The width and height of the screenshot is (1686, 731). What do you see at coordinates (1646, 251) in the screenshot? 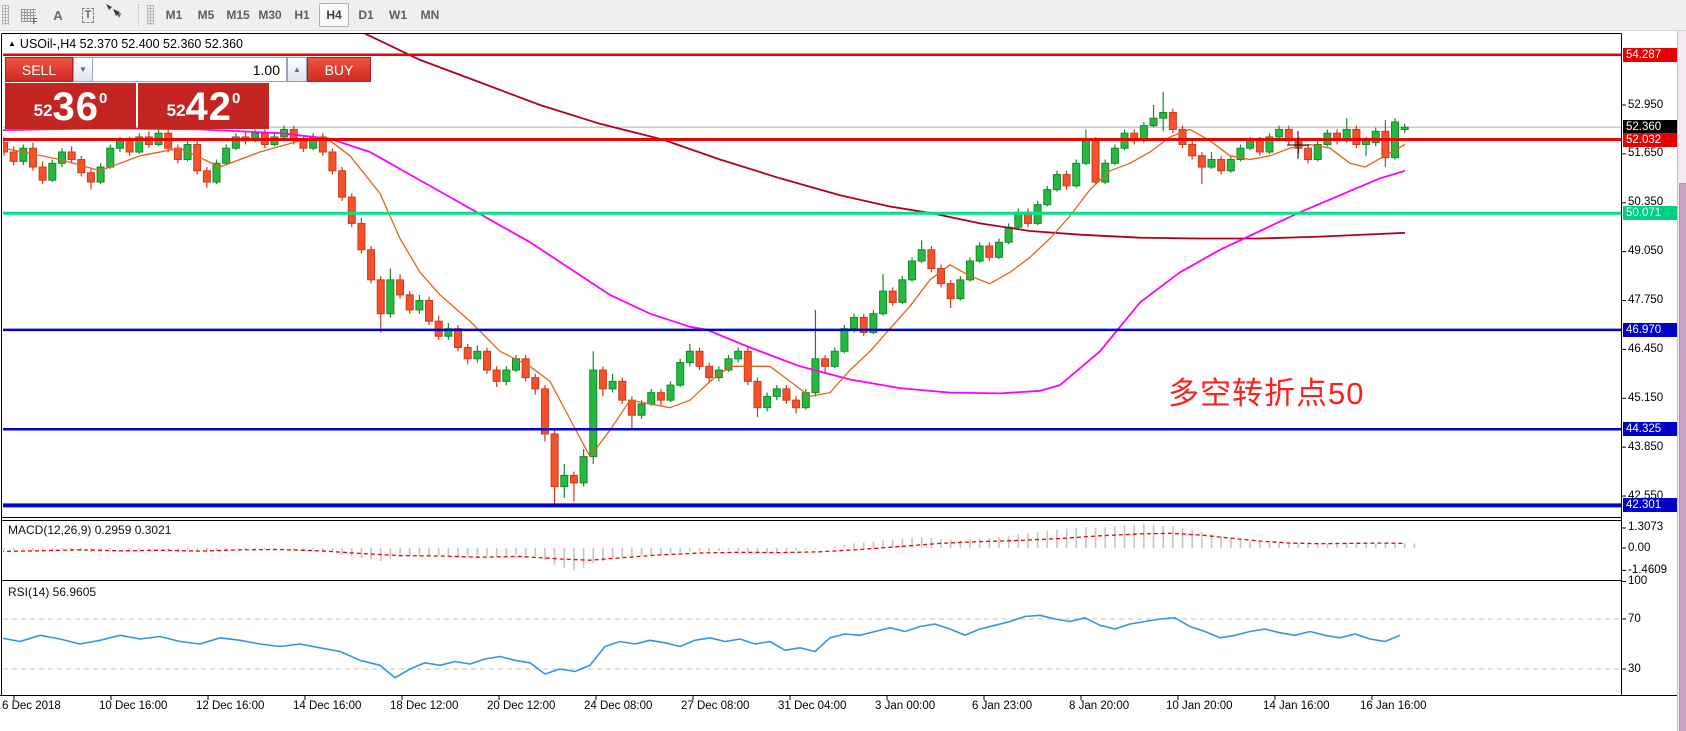
I see `price-tick-label: 49.050` at bounding box center [1646, 251].